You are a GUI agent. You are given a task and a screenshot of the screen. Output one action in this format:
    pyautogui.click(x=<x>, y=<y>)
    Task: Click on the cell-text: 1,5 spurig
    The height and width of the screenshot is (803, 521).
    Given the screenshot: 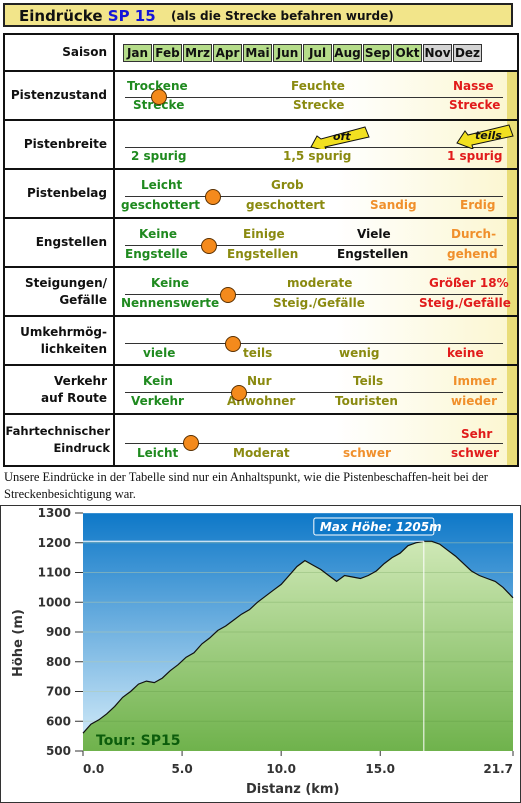 What is the action you would take?
    pyautogui.click(x=317, y=156)
    